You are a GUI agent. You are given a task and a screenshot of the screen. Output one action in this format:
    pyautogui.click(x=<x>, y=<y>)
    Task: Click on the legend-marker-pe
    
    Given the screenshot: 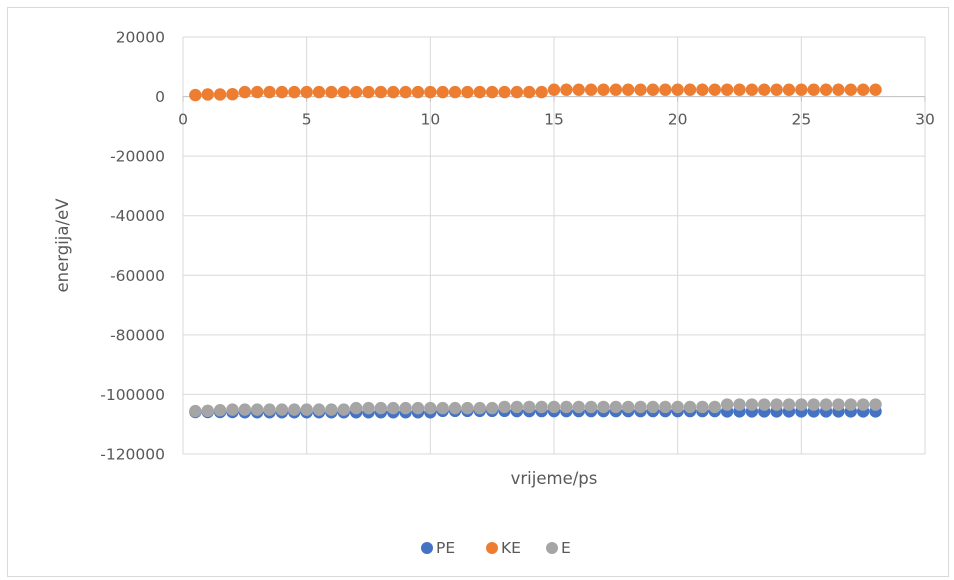 What is the action you would take?
    pyautogui.click(x=427, y=548)
    